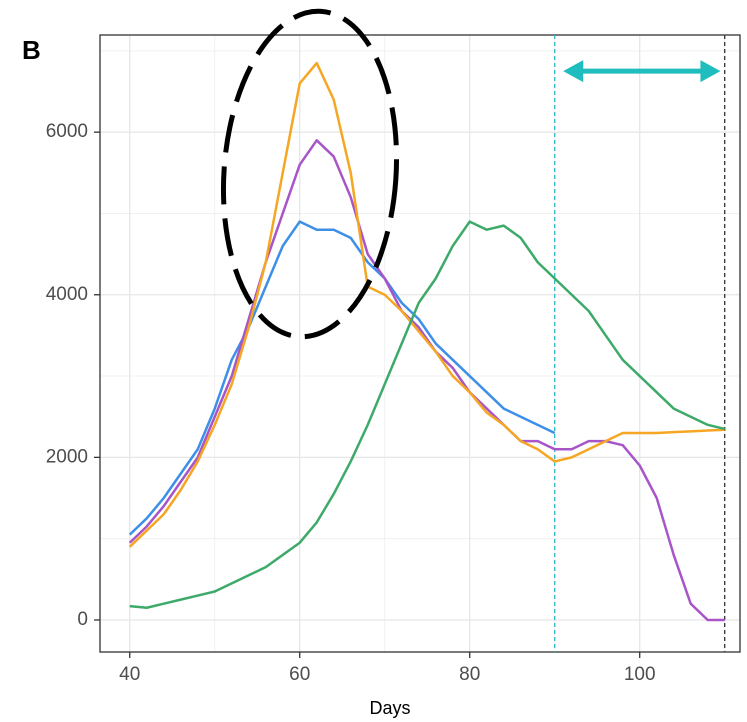  I want to click on highlight-ellipse, so click(310, 174).